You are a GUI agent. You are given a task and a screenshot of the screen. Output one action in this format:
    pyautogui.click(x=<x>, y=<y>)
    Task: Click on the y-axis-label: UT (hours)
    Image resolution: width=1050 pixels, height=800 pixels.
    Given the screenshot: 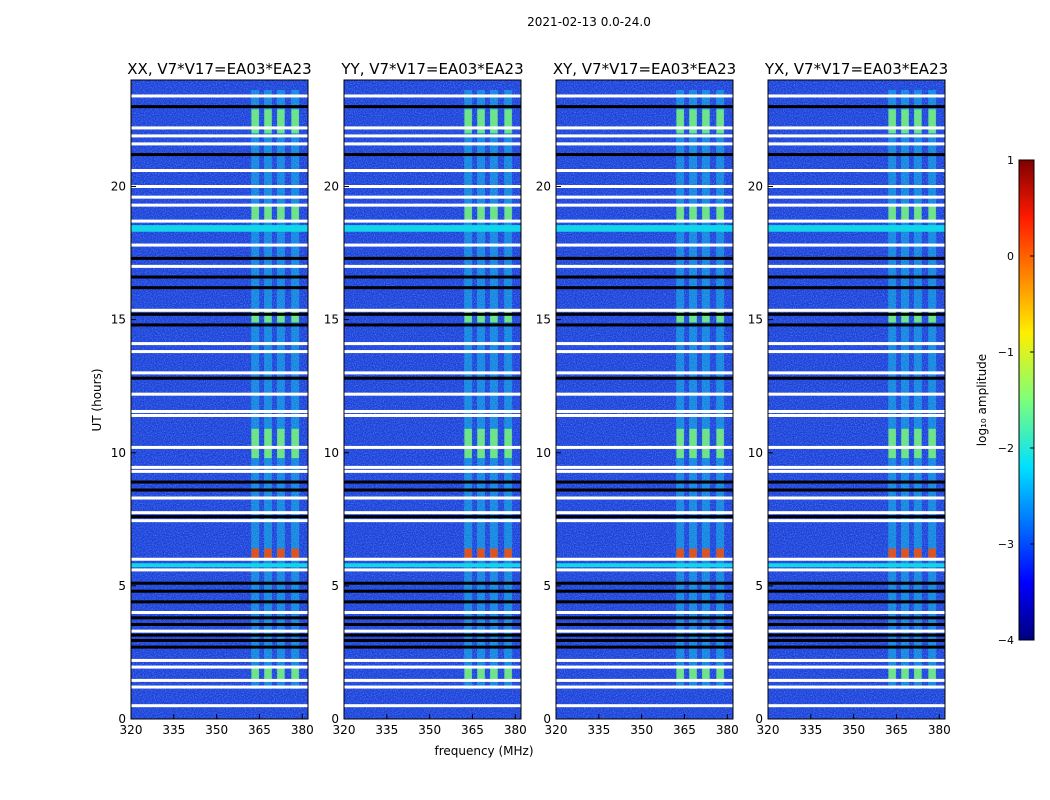 What is the action you would take?
    pyautogui.click(x=97, y=399)
    